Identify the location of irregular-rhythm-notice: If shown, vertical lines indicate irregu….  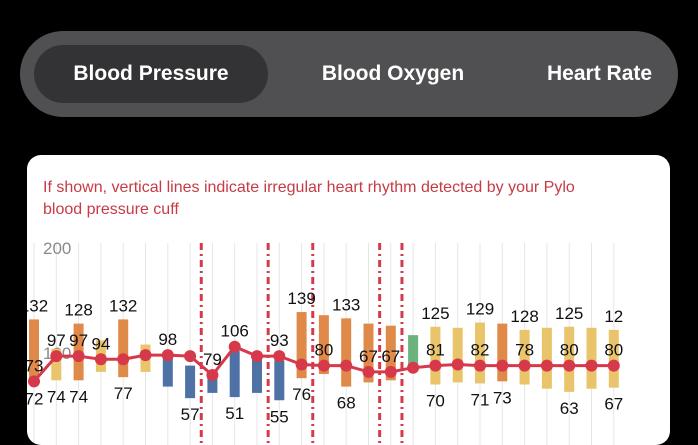
(309, 198).